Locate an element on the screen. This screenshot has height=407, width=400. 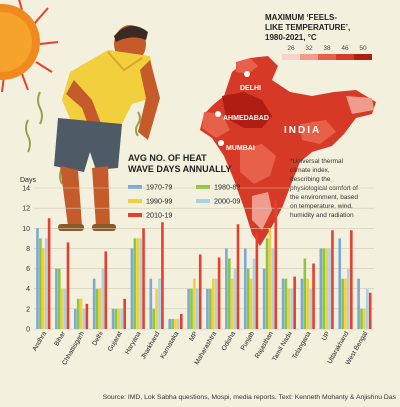
chart-legend: 1970-79 1980-89 1990-99 2000-09 2010-19 is located at coordinates (184, 201).